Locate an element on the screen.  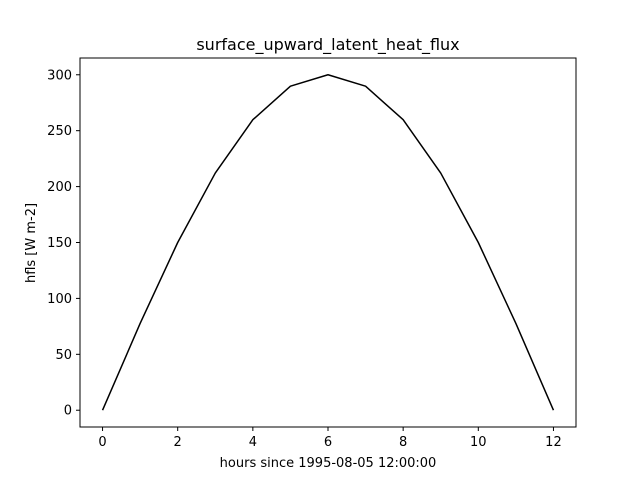
x-axis-label: hours since 1995-08-05 12:00:00 is located at coordinates (328, 463).